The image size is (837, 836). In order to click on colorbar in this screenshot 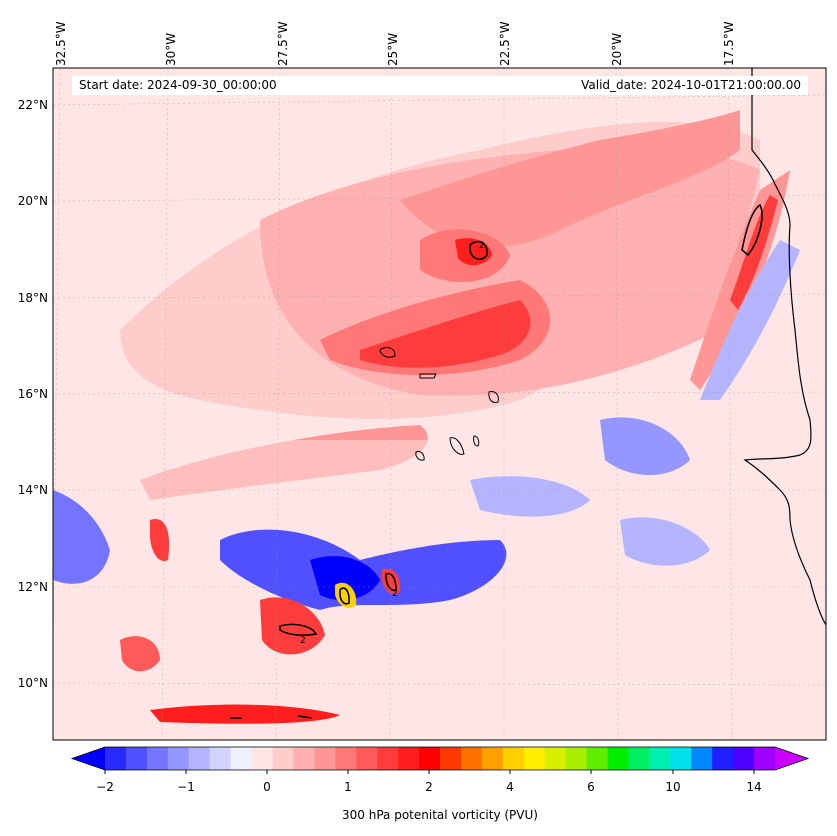, I will do `click(440, 760)`.